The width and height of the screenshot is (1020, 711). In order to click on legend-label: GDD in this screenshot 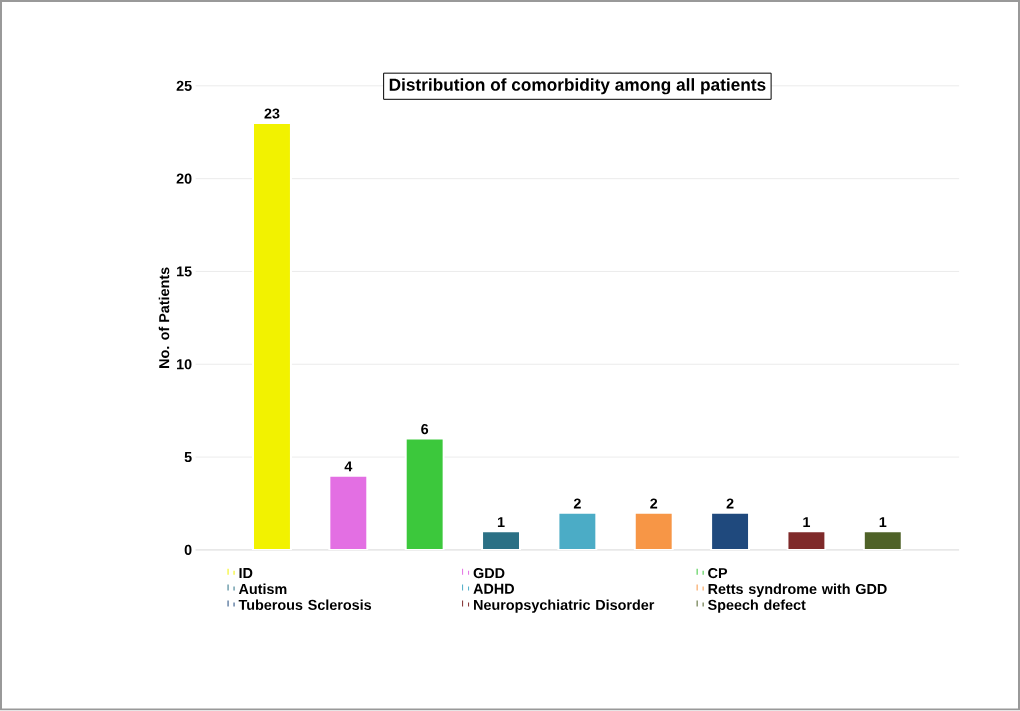, I will do `click(489, 573)`.